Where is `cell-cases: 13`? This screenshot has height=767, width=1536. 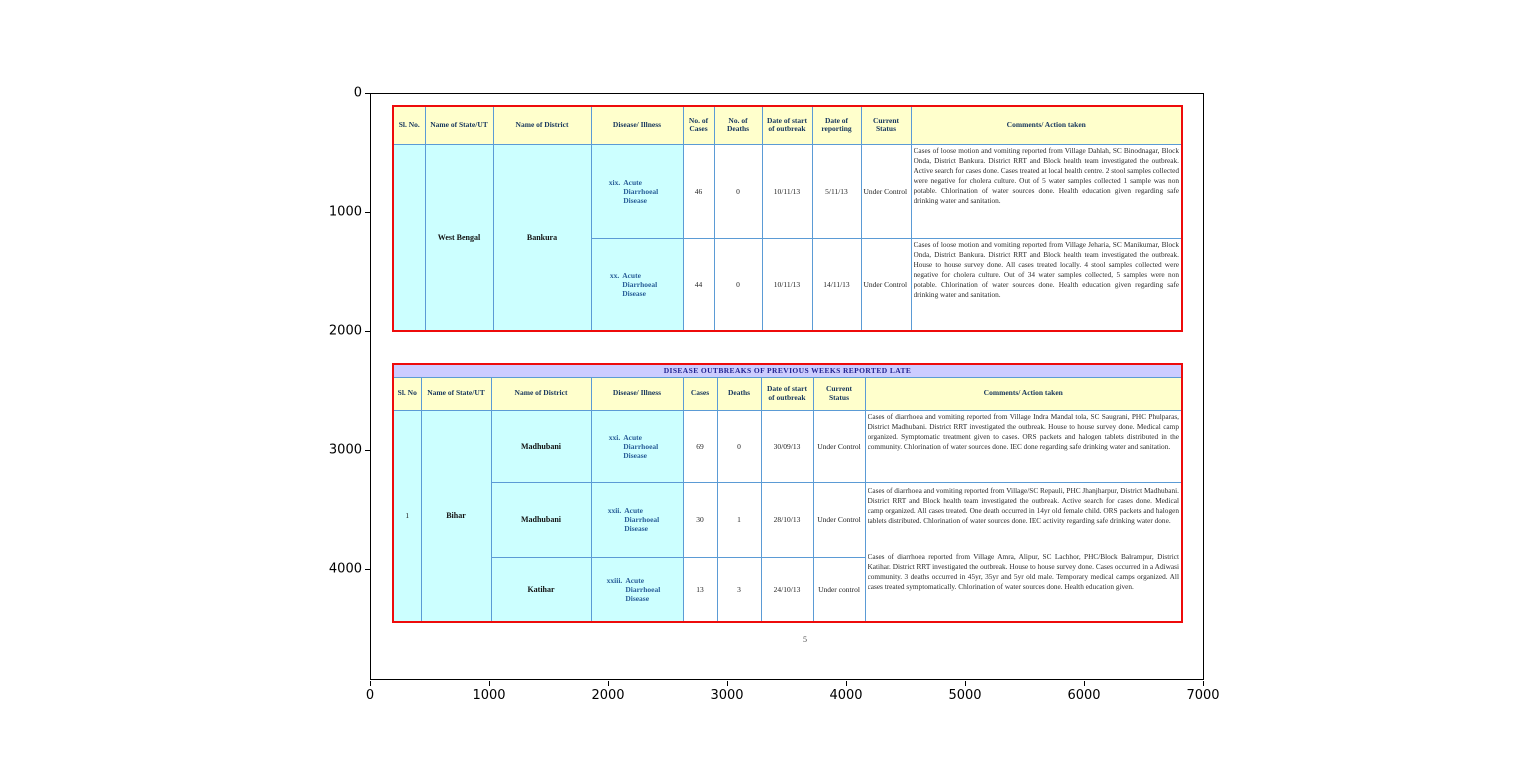
cell-cases: 13 is located at coordinates (700, 589).